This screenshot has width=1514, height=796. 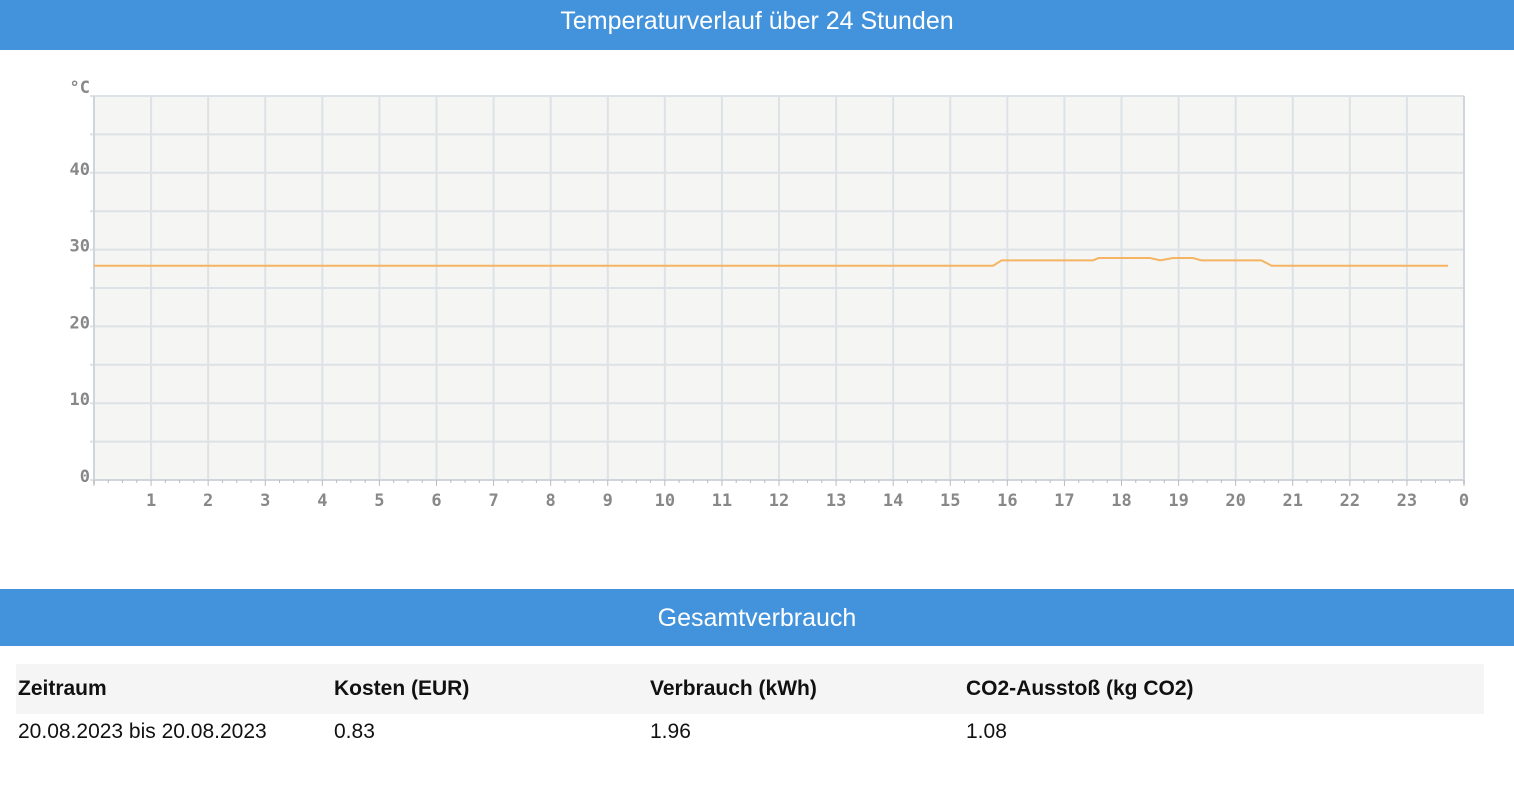 What do you see at coordinates (490, 689) in the screenshot?
I see `header-cost: Kosten (EUR)` at bounding box center [490, 689].